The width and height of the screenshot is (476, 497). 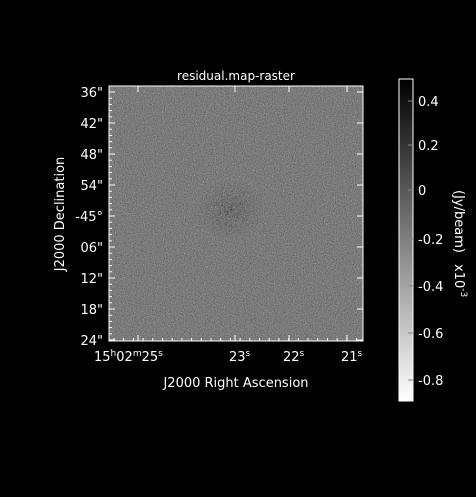 What do you see at coordinates (91, 248) in the screenshot?
I see `y-tick-label: 06"` at bounding box center [91, 248].